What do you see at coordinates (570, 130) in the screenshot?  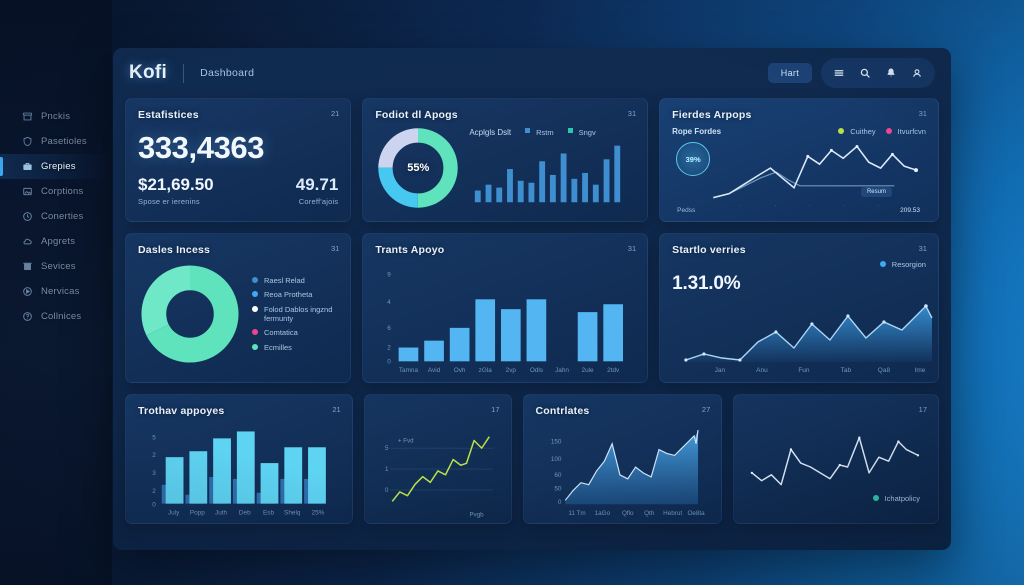 I see `legend-swatch` at bounding box center [570, 130].